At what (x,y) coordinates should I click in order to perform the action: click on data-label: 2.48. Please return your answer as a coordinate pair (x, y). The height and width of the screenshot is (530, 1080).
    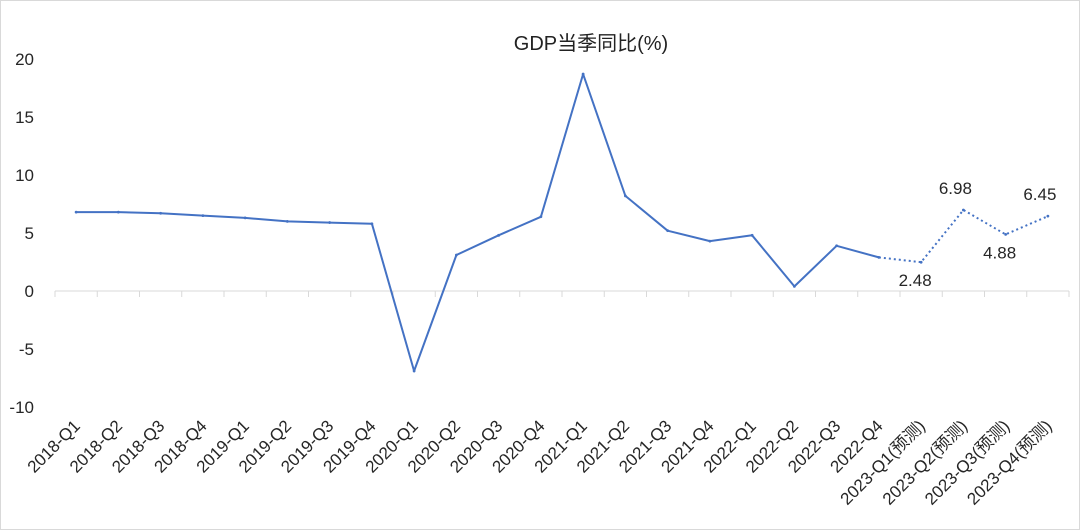
    Looking at the image, I should click on (915, 280).